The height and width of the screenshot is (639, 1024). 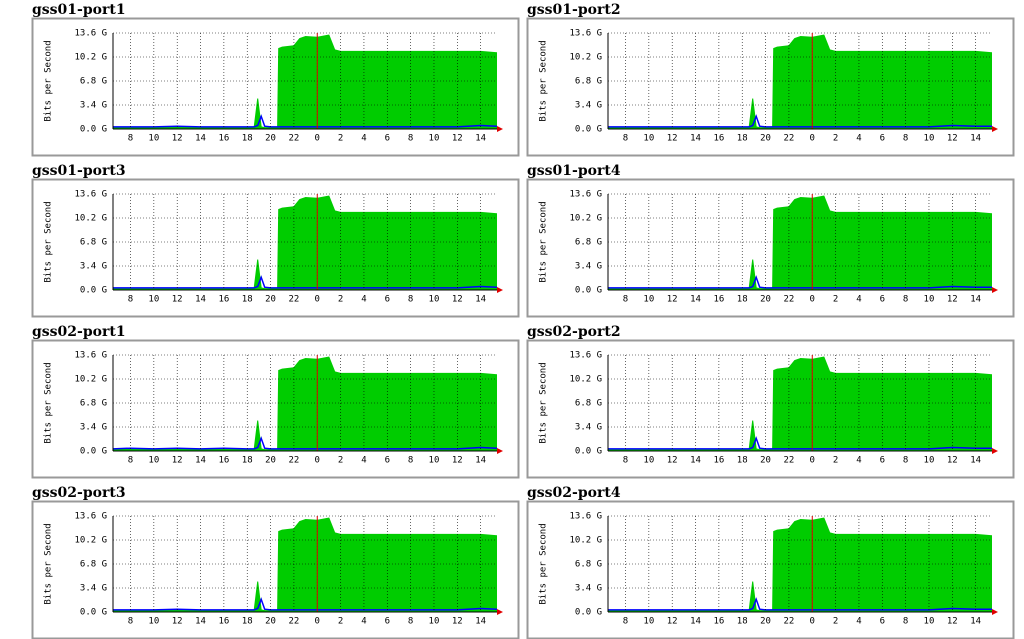 What do you see at coordinates (544, 563) in the screenshot?
I see `y-axis-label: Bits per Second` at bounding box center [544, 563].